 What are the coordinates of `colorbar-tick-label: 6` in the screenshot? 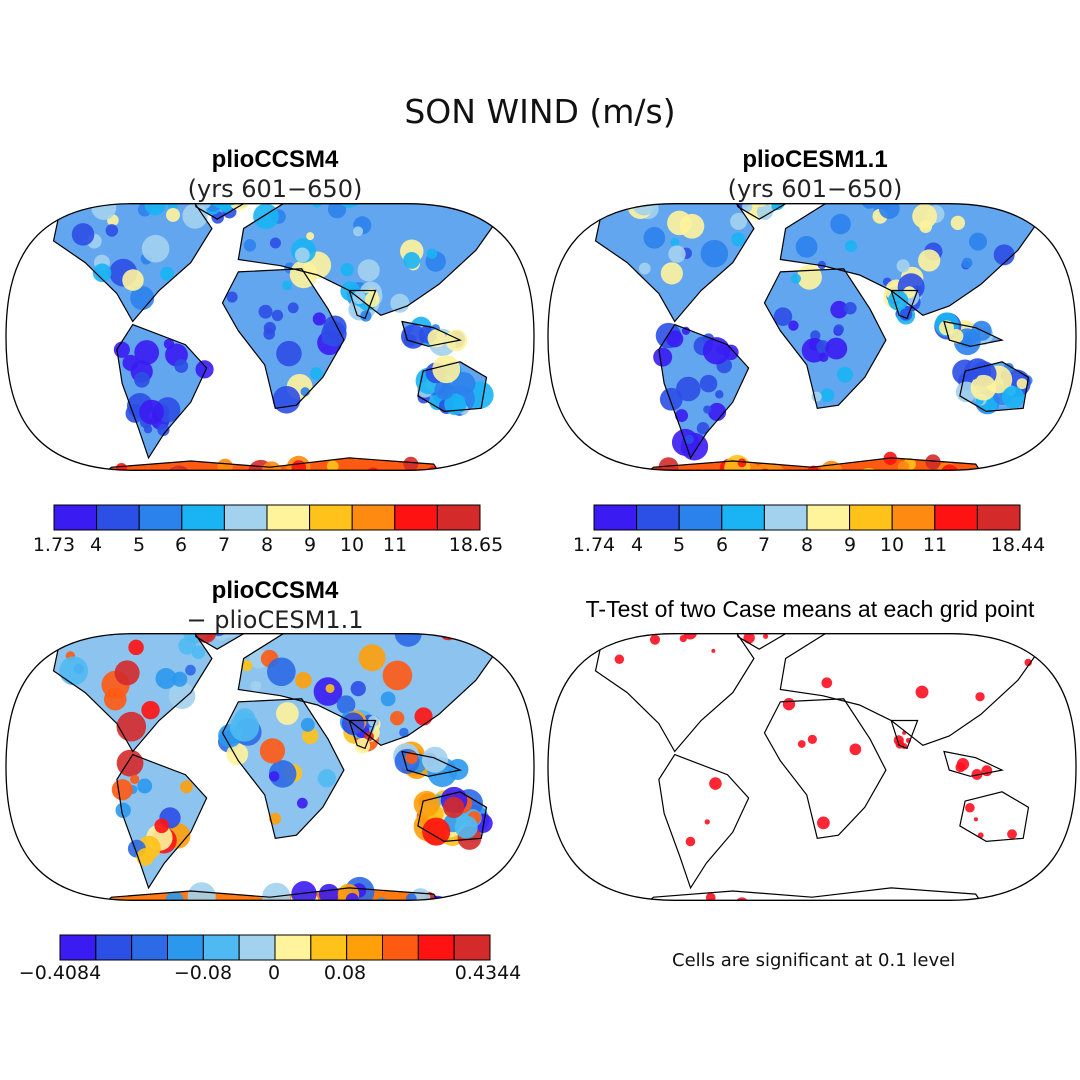 It's located at (722, 545).